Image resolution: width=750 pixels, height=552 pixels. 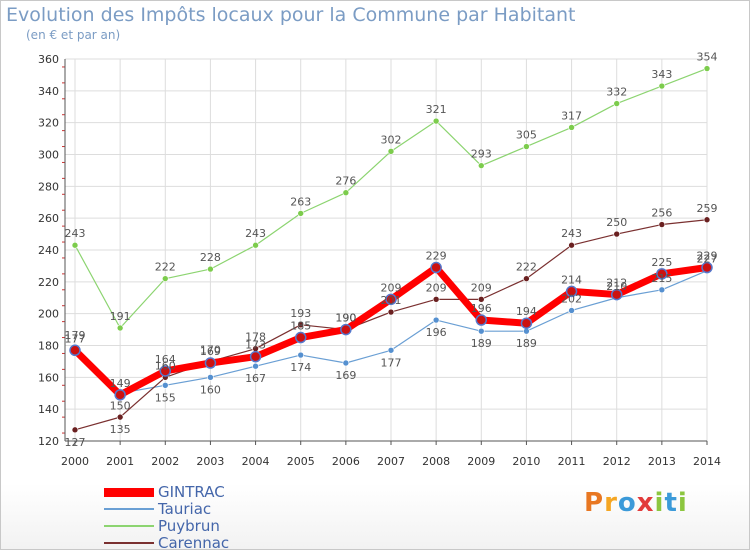 I want to click on y-tick-label: 220, so click(x=48, y=282).